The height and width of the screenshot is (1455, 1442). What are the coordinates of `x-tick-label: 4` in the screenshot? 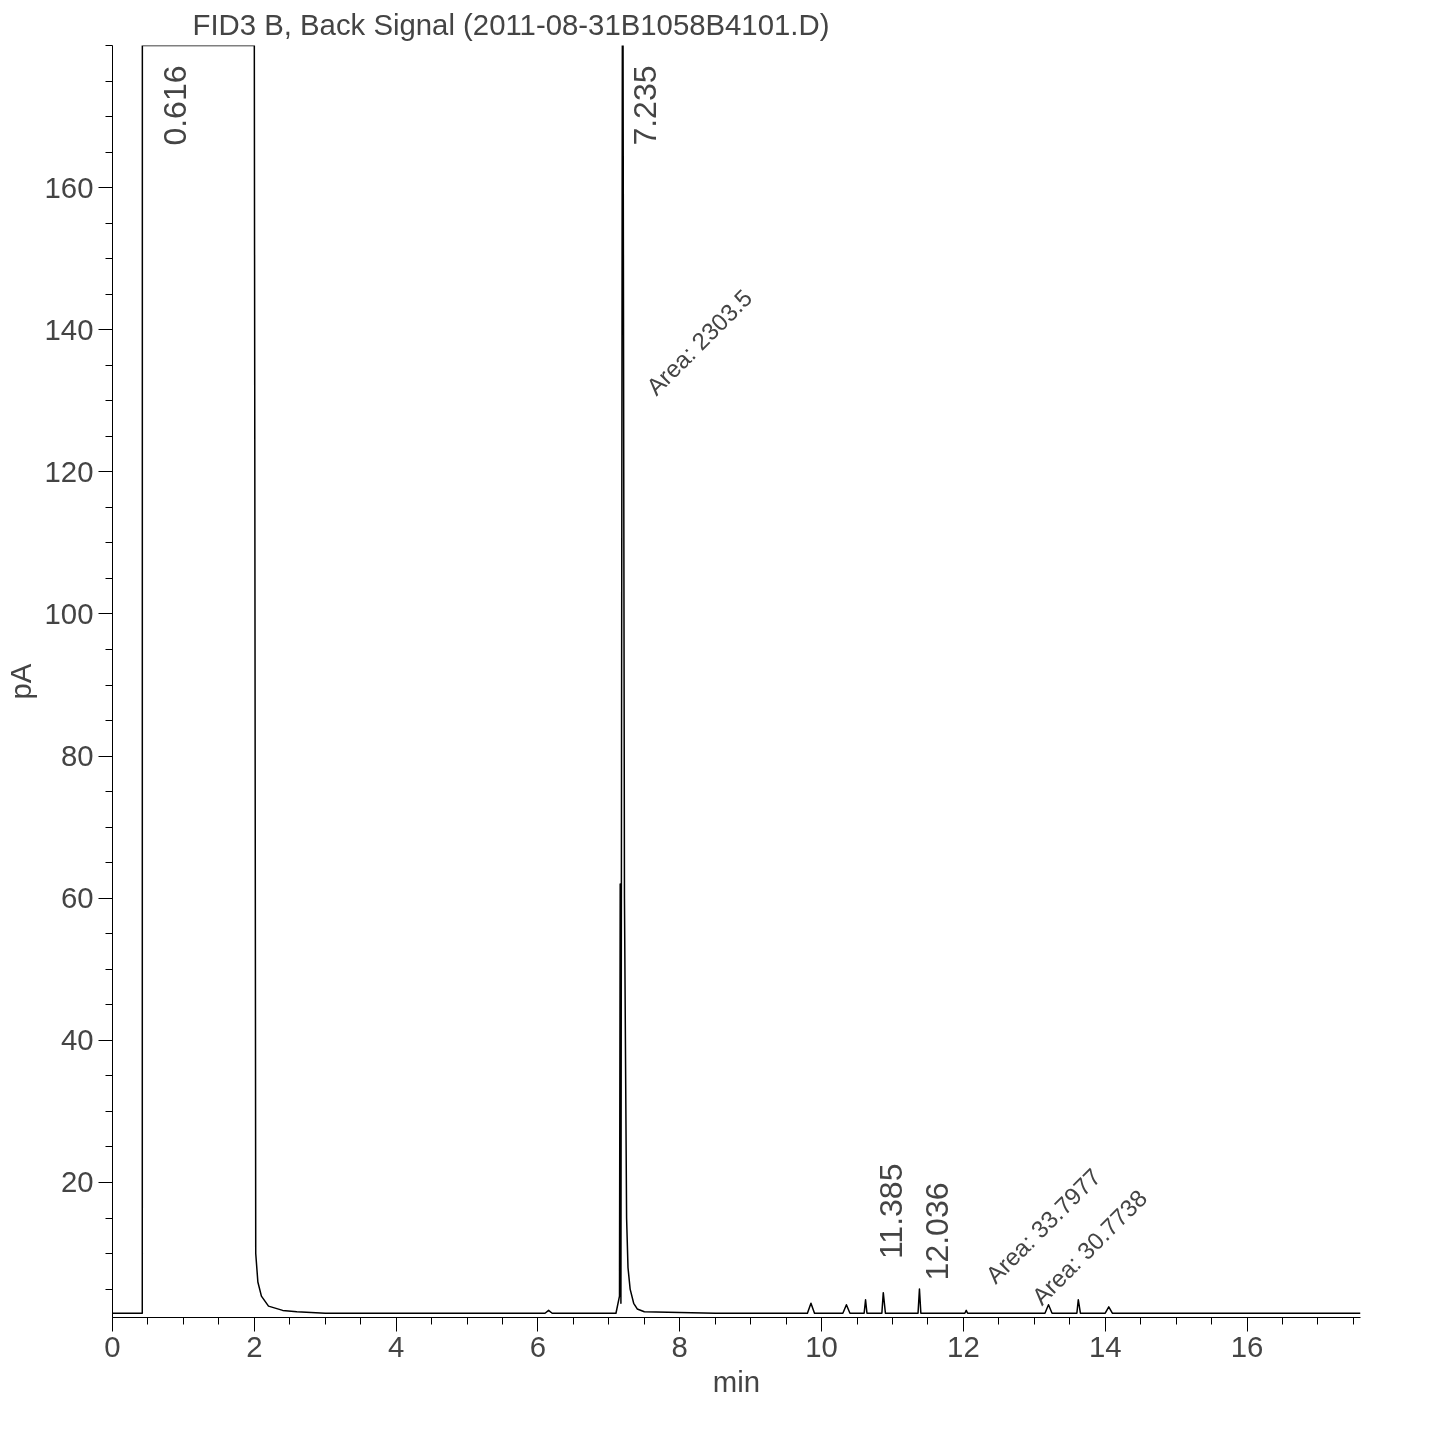 It's located at (396, 1346).